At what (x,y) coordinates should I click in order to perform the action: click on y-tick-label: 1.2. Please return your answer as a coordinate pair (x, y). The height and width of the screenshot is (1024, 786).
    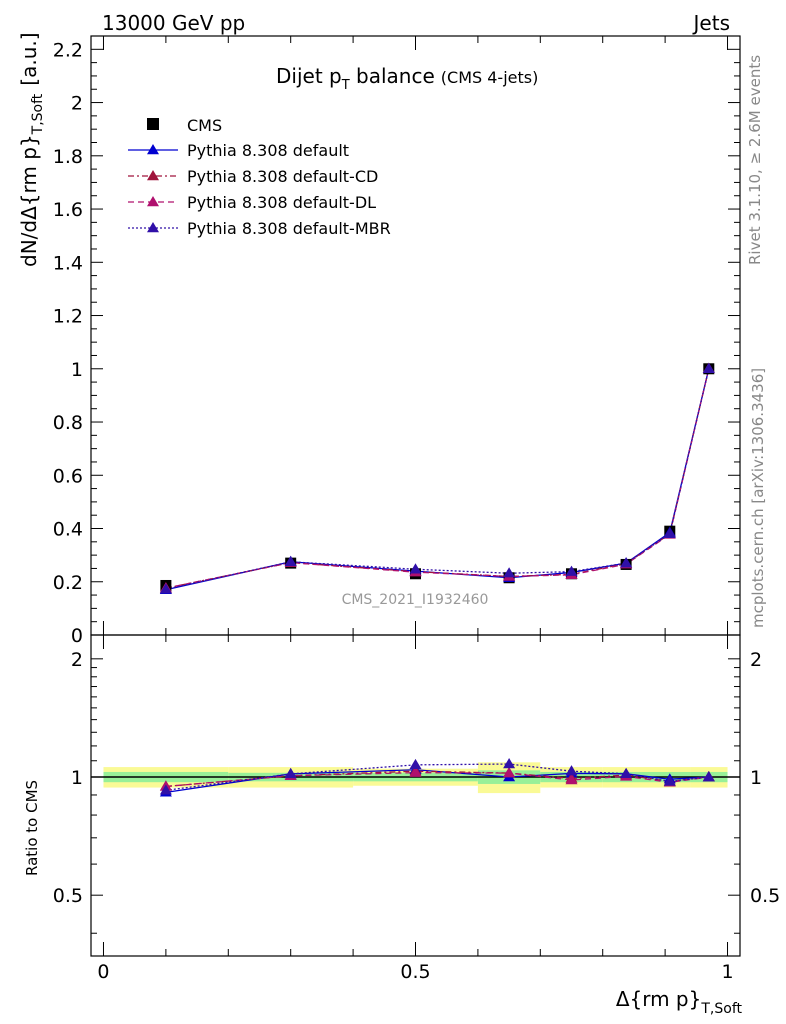
    Looking at the image, I should click on (68, 317).